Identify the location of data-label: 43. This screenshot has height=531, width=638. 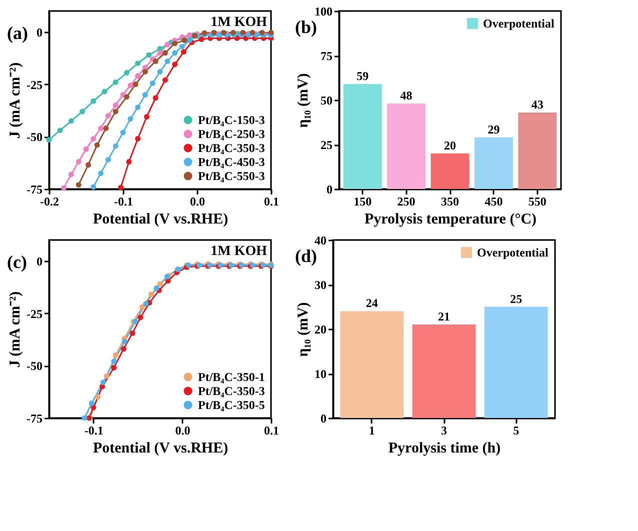
(537, 104).